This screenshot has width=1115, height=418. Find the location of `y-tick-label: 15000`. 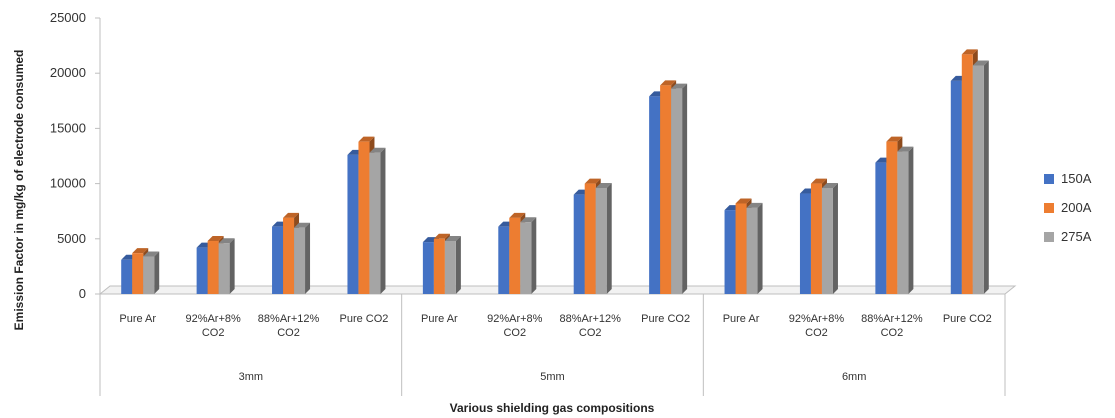

y-tick-label: 15000 is located at coordinates (68, 127).